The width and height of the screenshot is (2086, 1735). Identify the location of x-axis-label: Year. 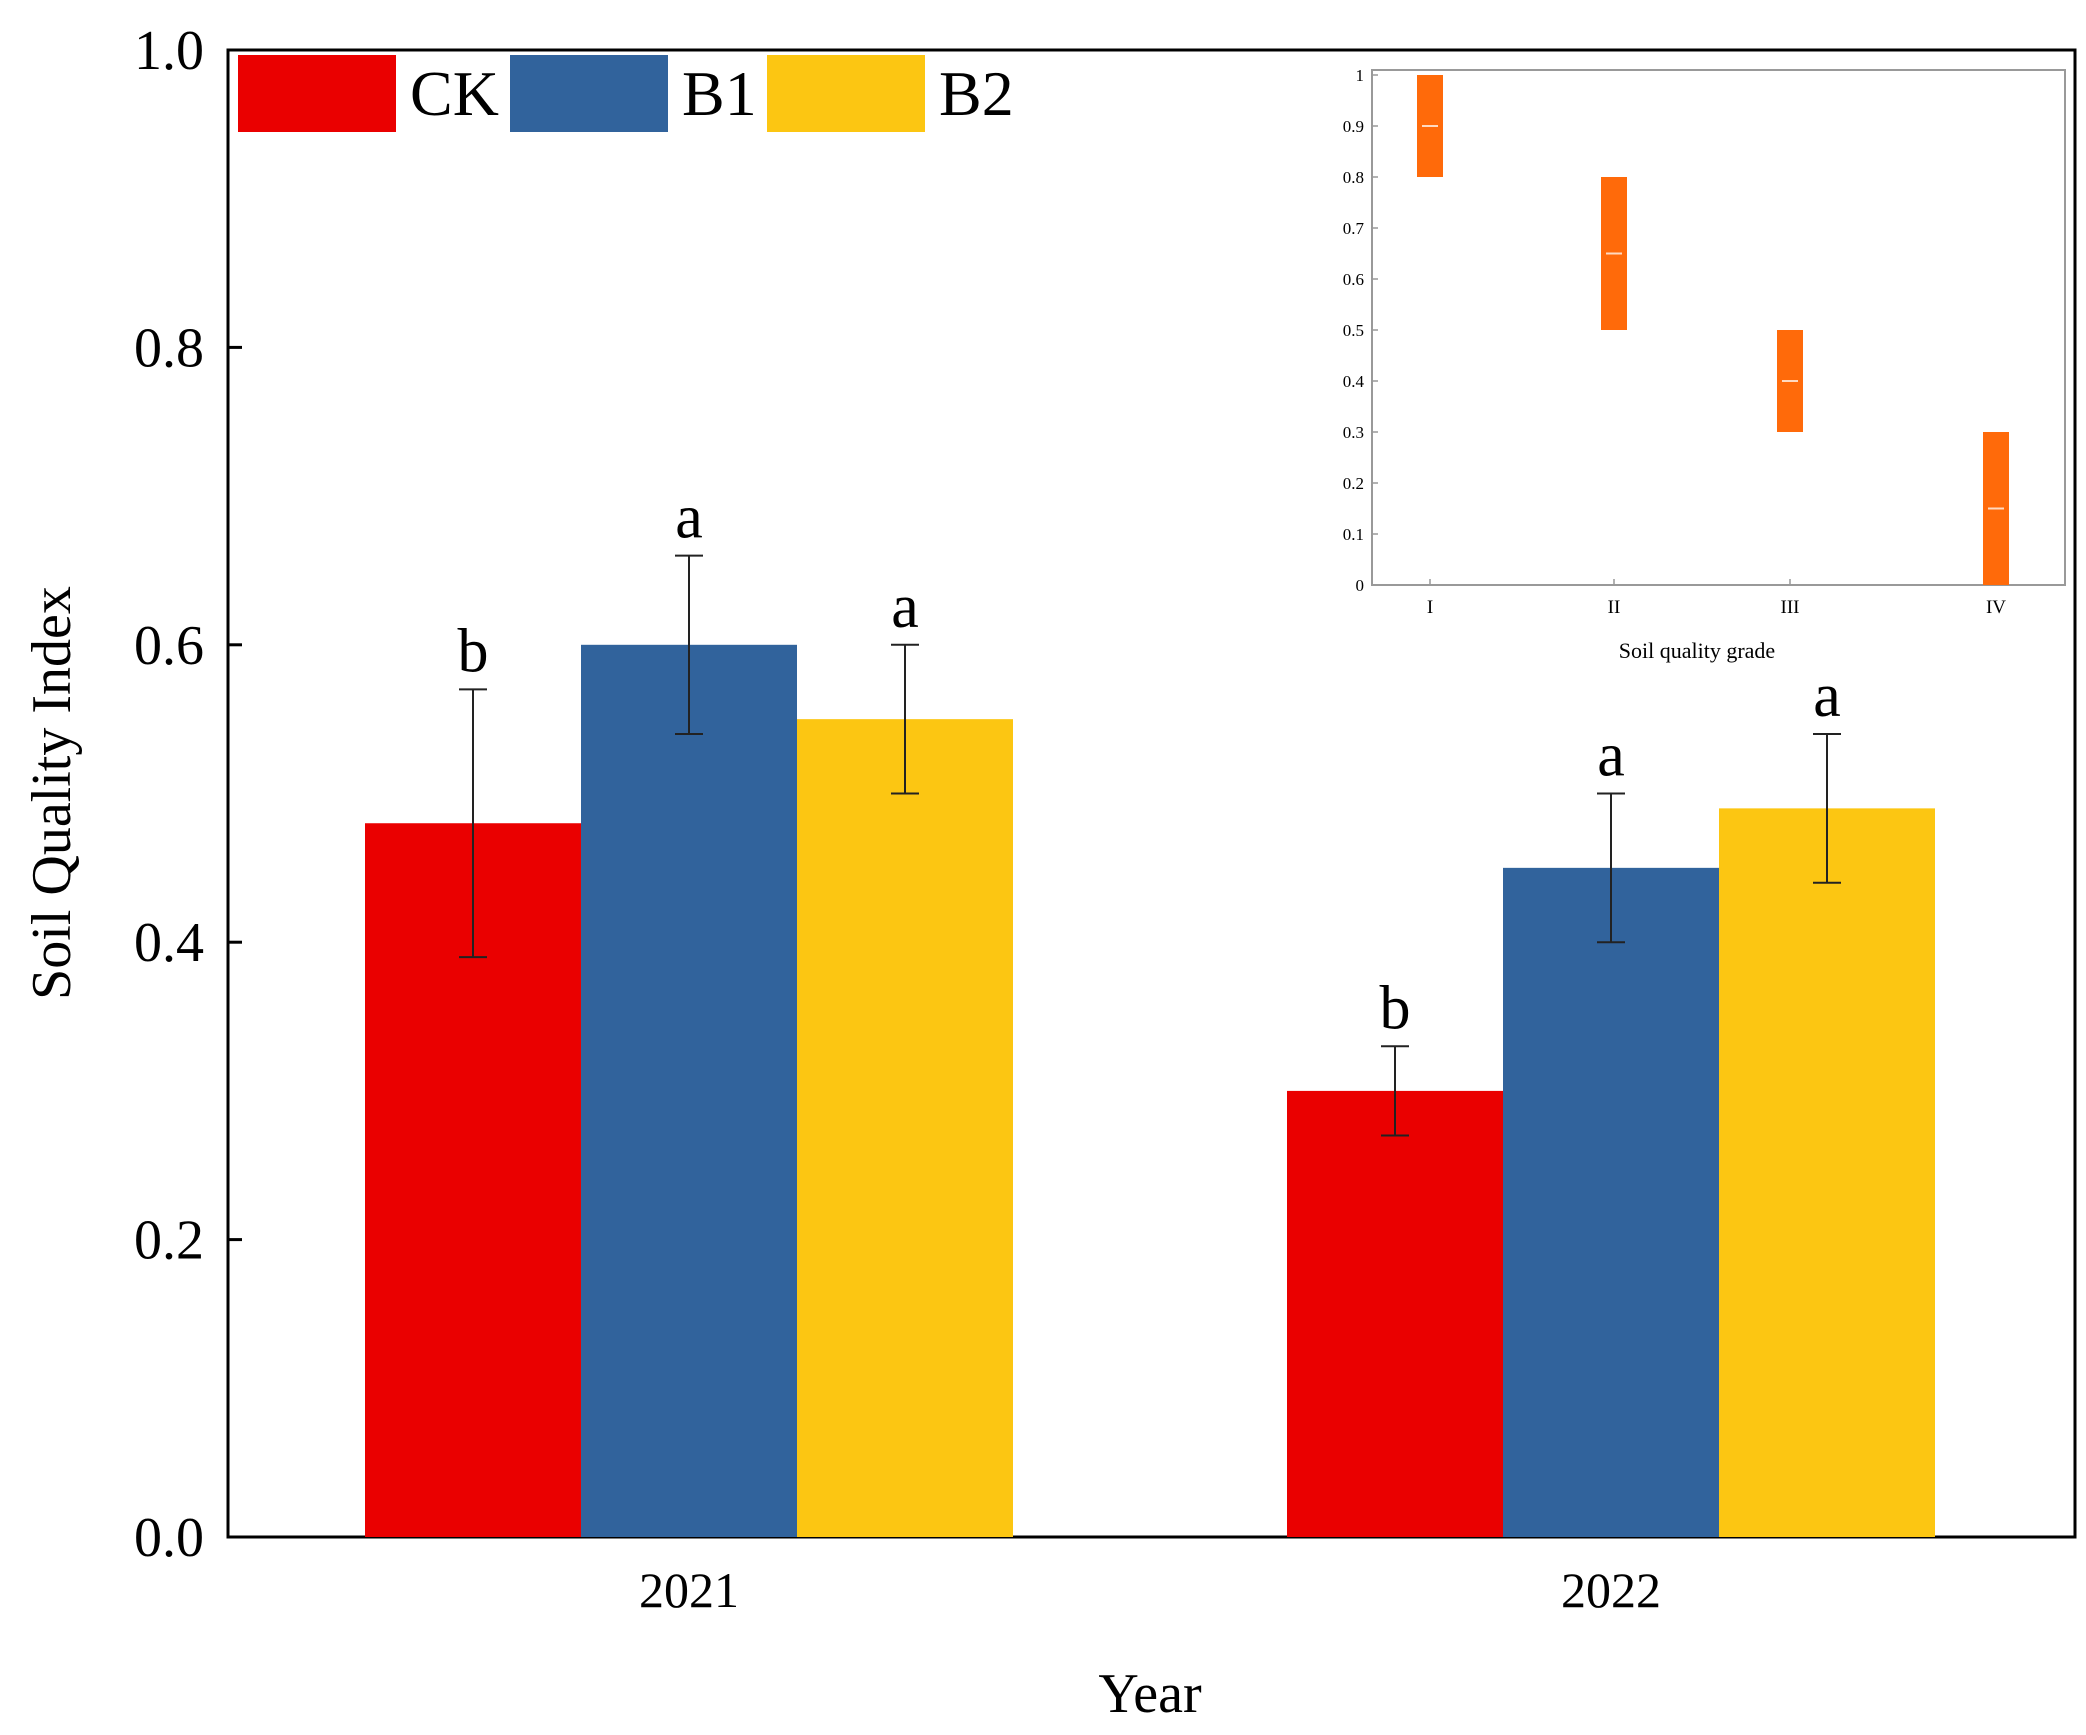
(1150, 1694).